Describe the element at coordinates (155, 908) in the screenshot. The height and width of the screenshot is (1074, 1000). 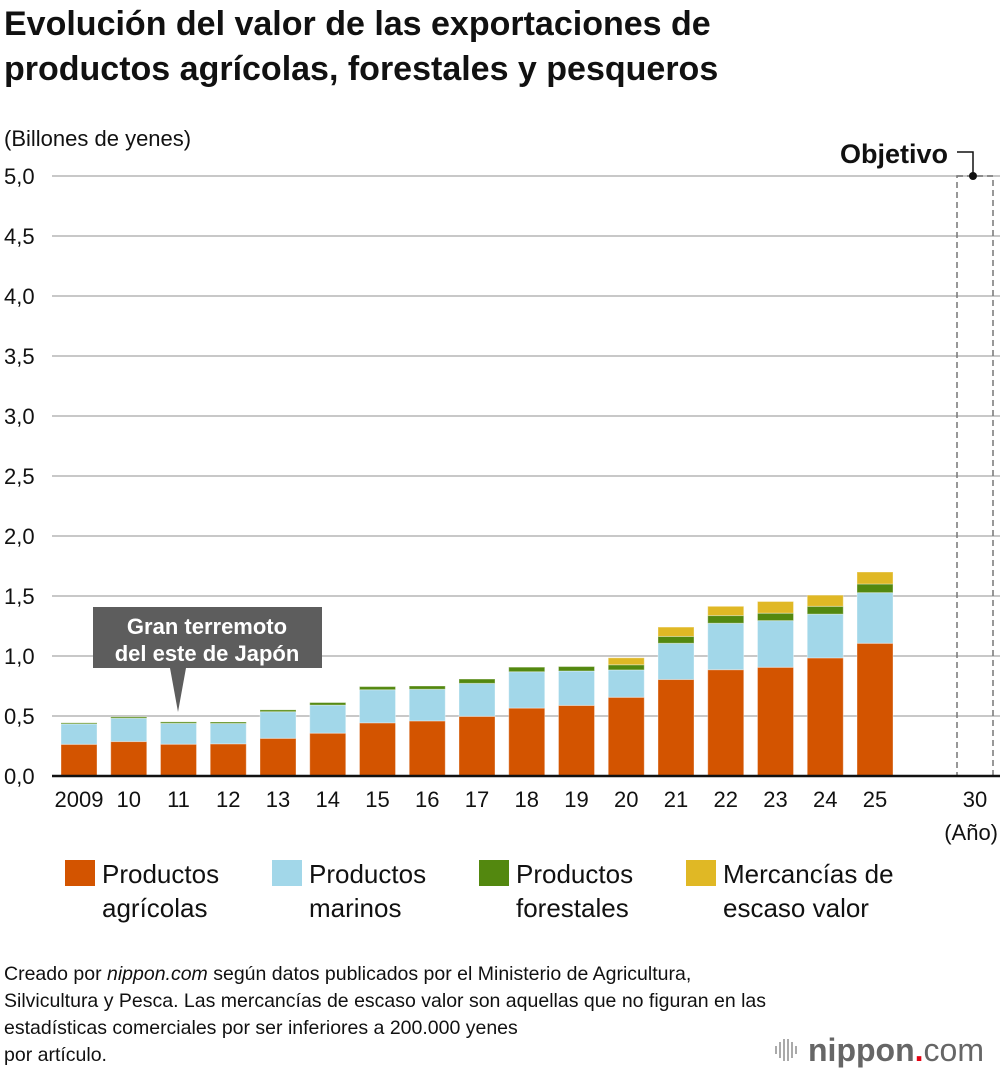
I see `legend-label-line-2: agrícolas` at that location.